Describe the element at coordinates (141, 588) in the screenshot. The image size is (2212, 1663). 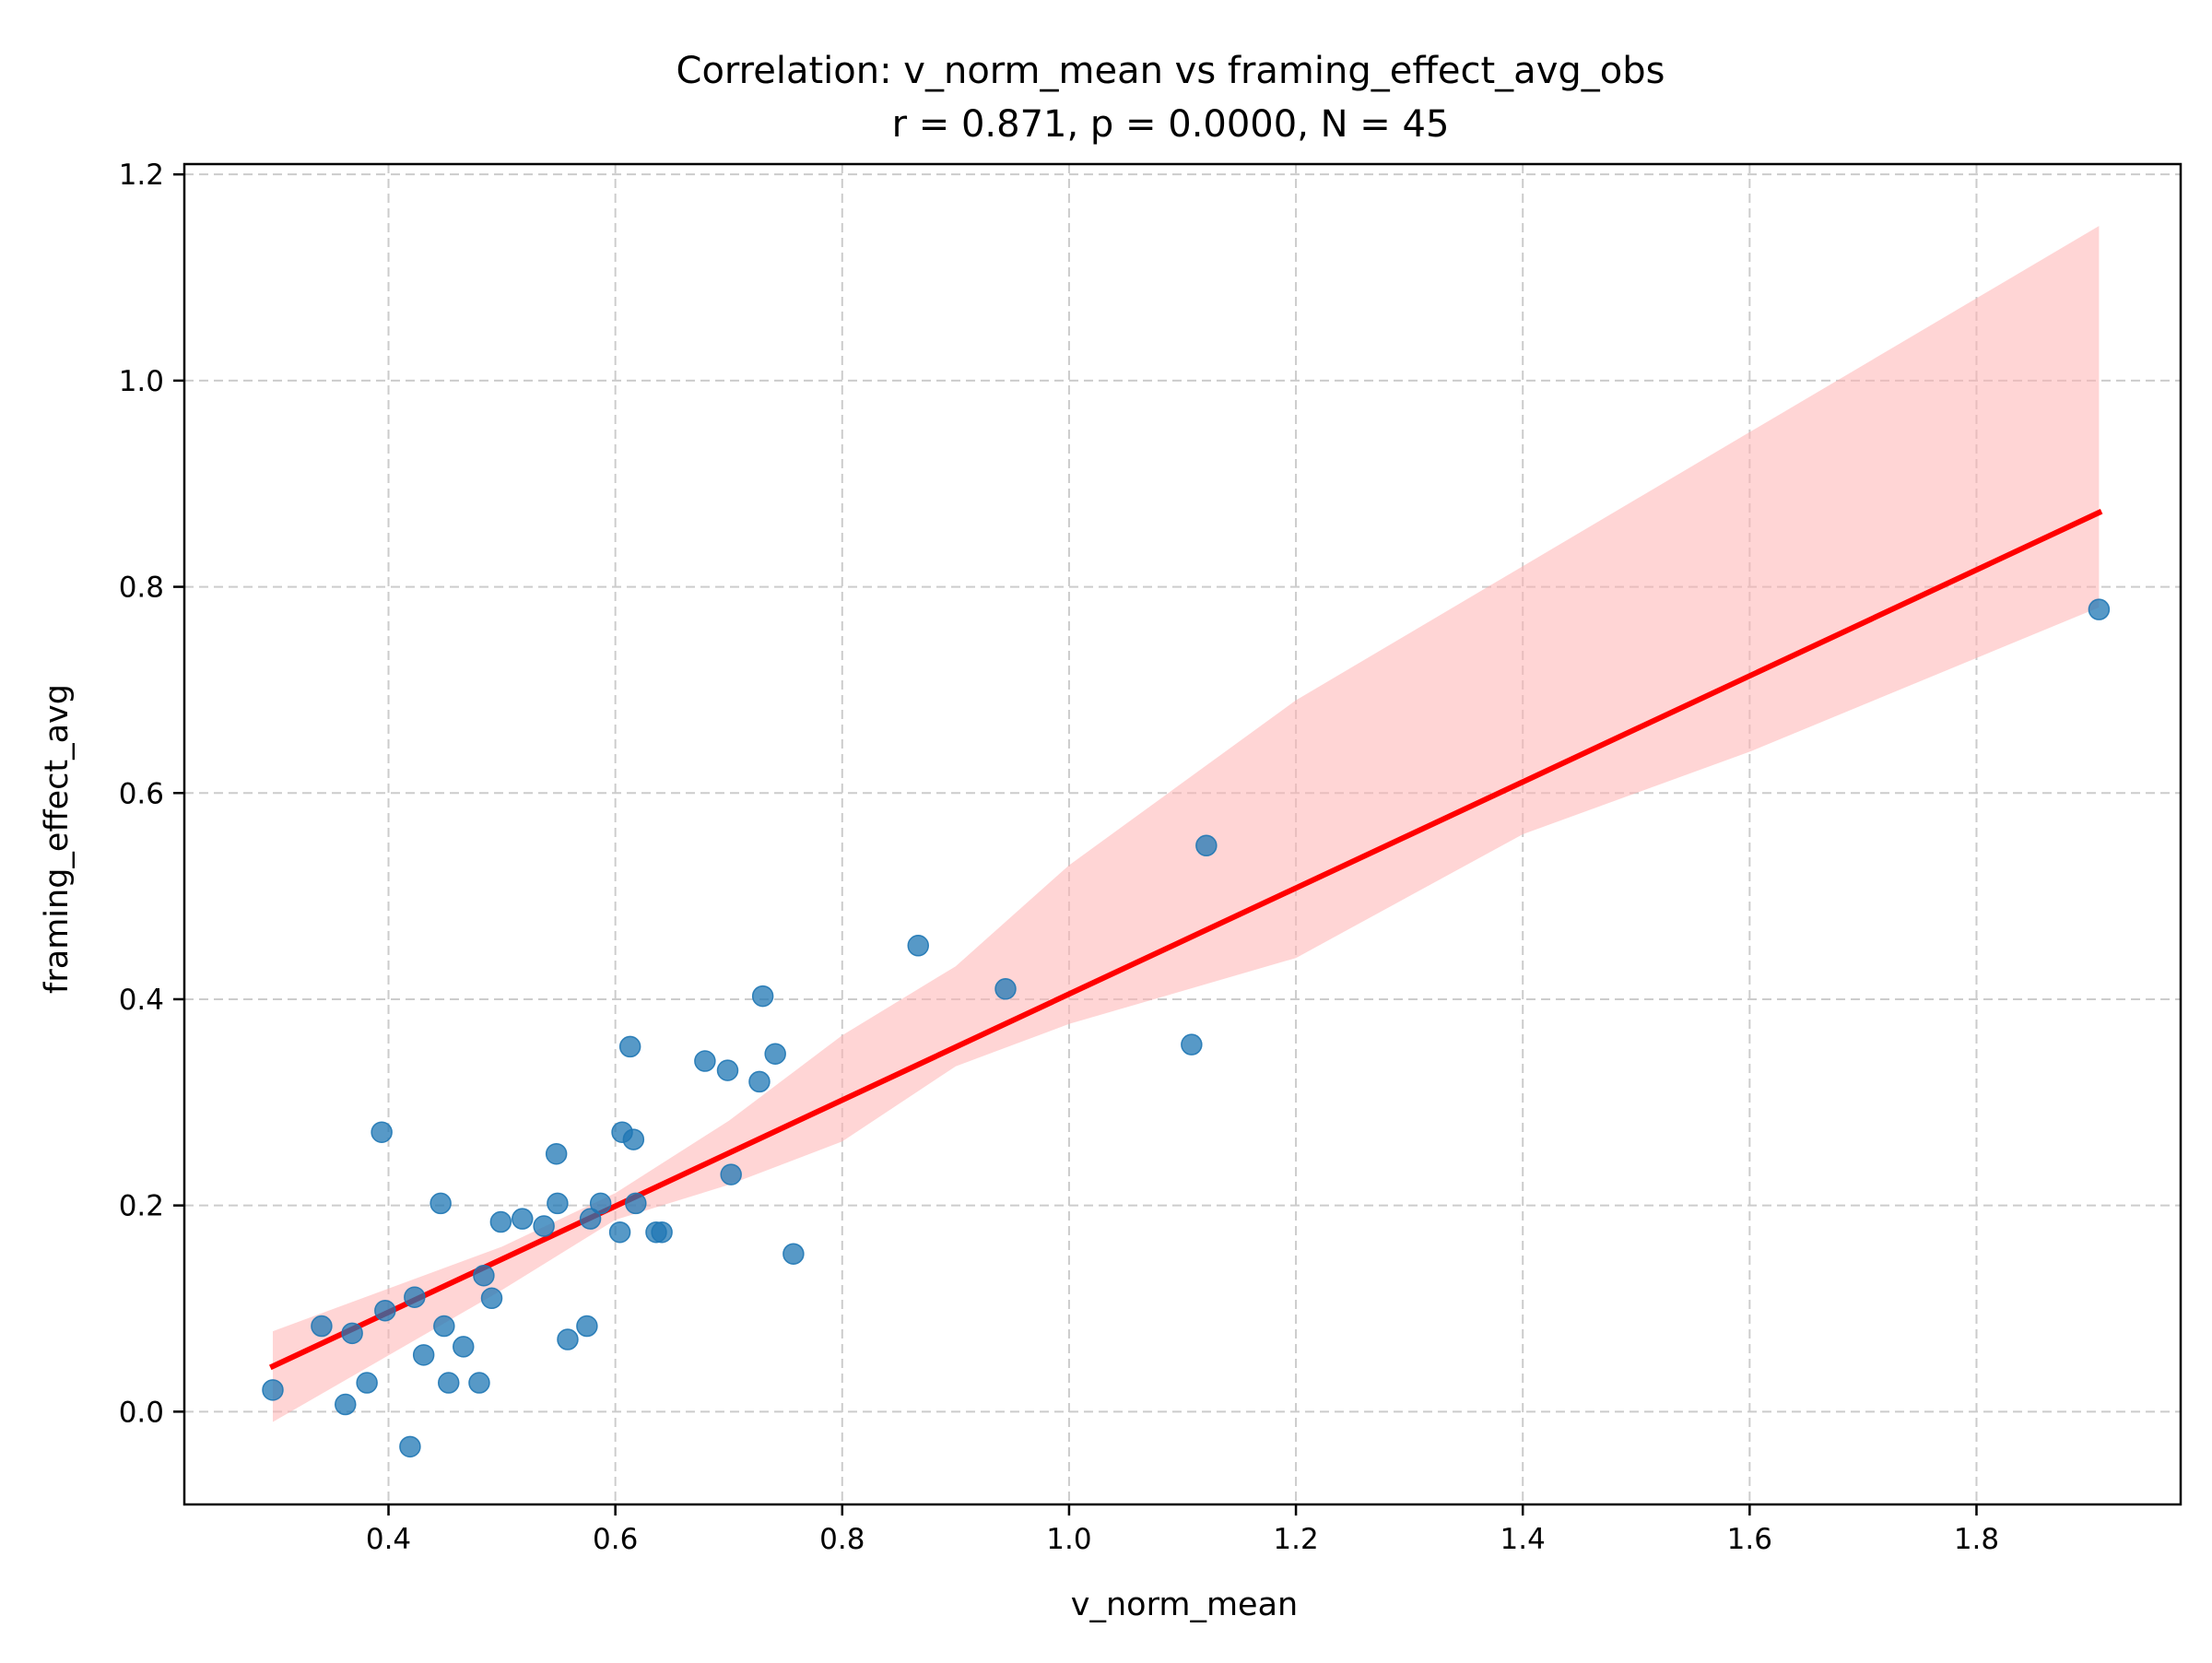
I see `y-tick-label-4: 0.8` at that location.